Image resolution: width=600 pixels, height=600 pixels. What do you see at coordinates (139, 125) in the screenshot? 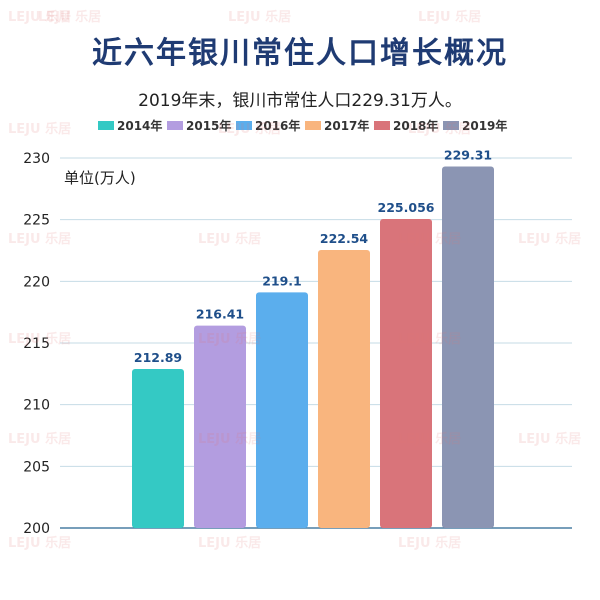
I see `legend-label: 2014年` at bounding box center [139, 125].